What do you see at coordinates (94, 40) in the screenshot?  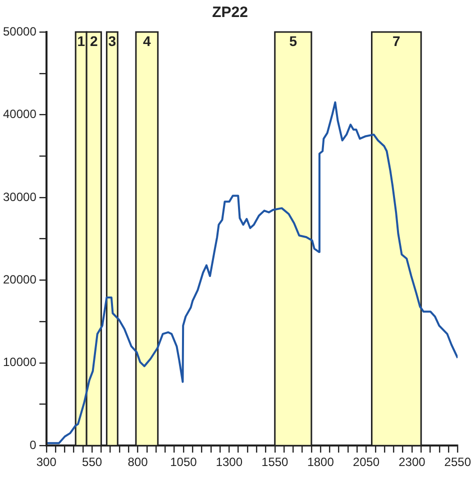 I see `band-label: 2` at bounding box center [94, 40].